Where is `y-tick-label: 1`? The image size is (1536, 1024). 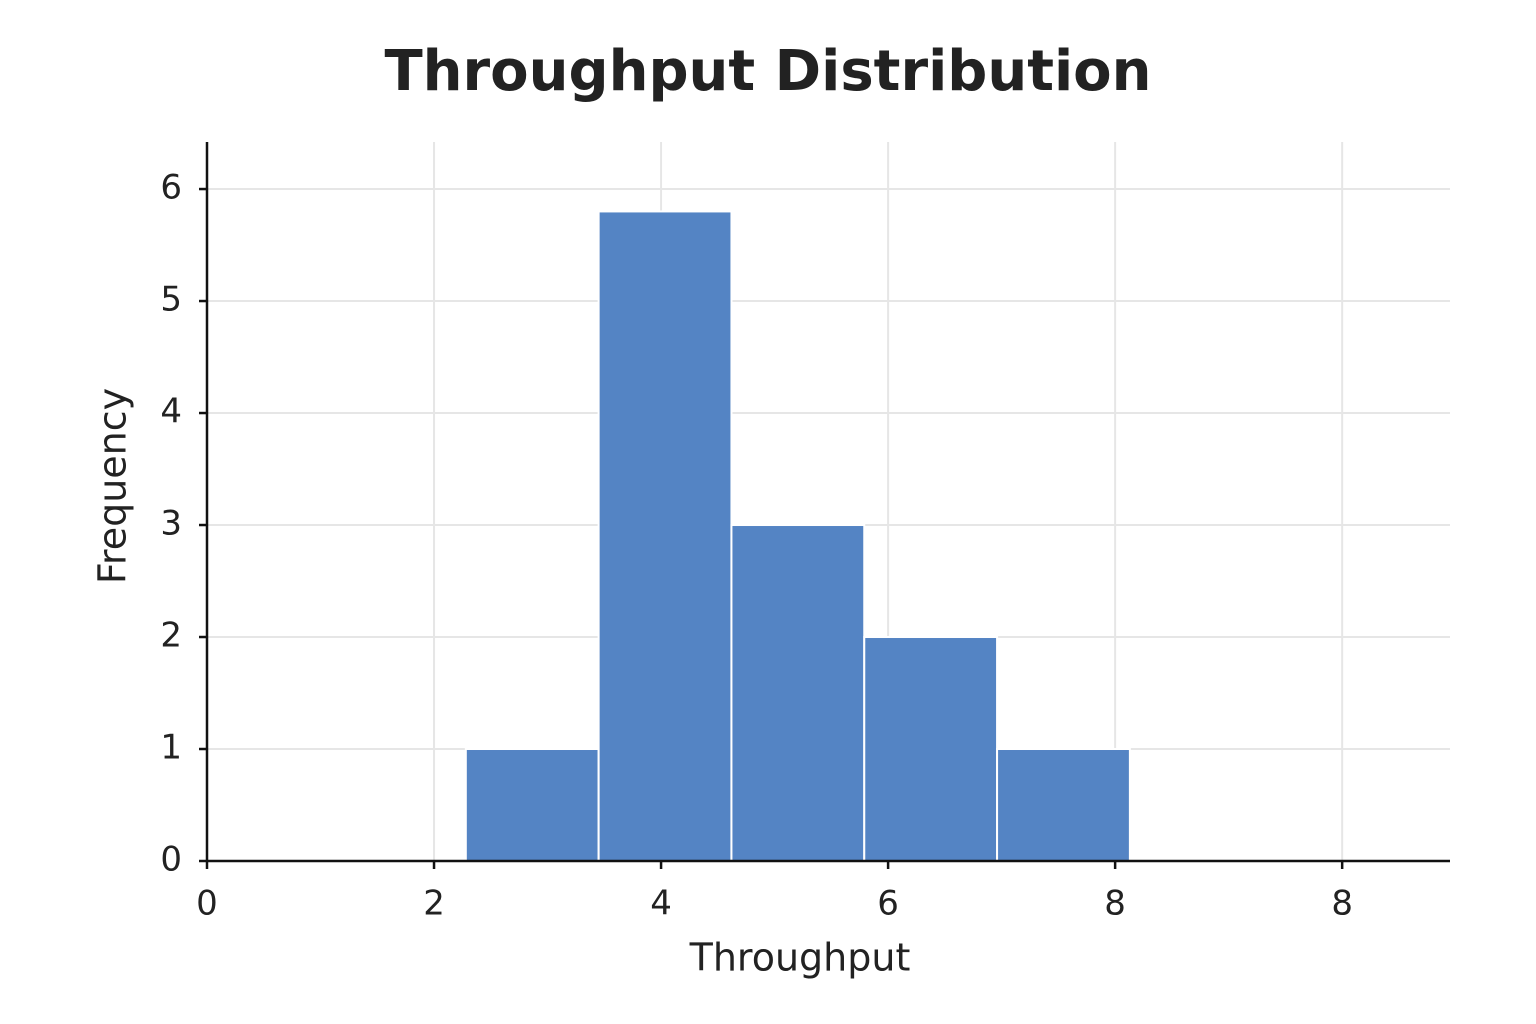
y-tick-label: 1 is located at coordinates (171, 748).